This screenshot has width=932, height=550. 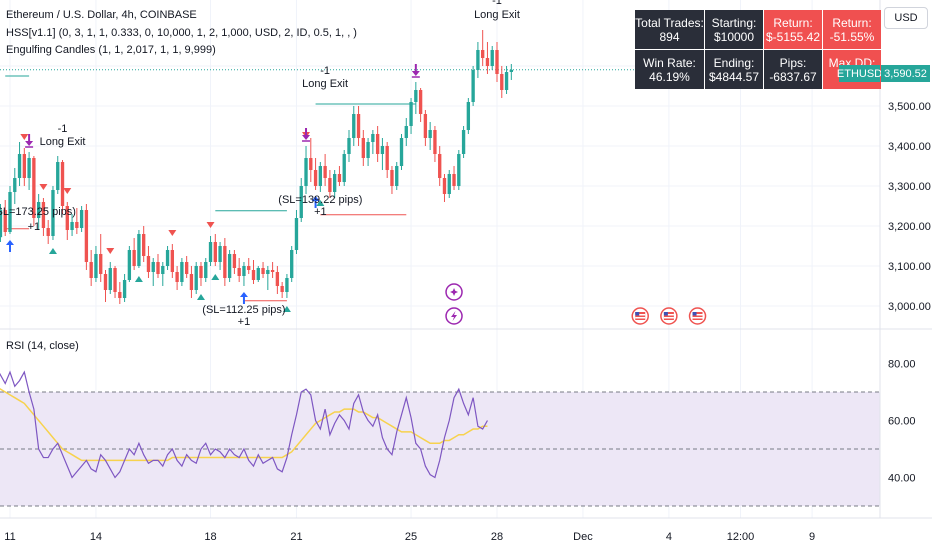 I want to click on time-tick-label: 25, so click(x=411, y=537).